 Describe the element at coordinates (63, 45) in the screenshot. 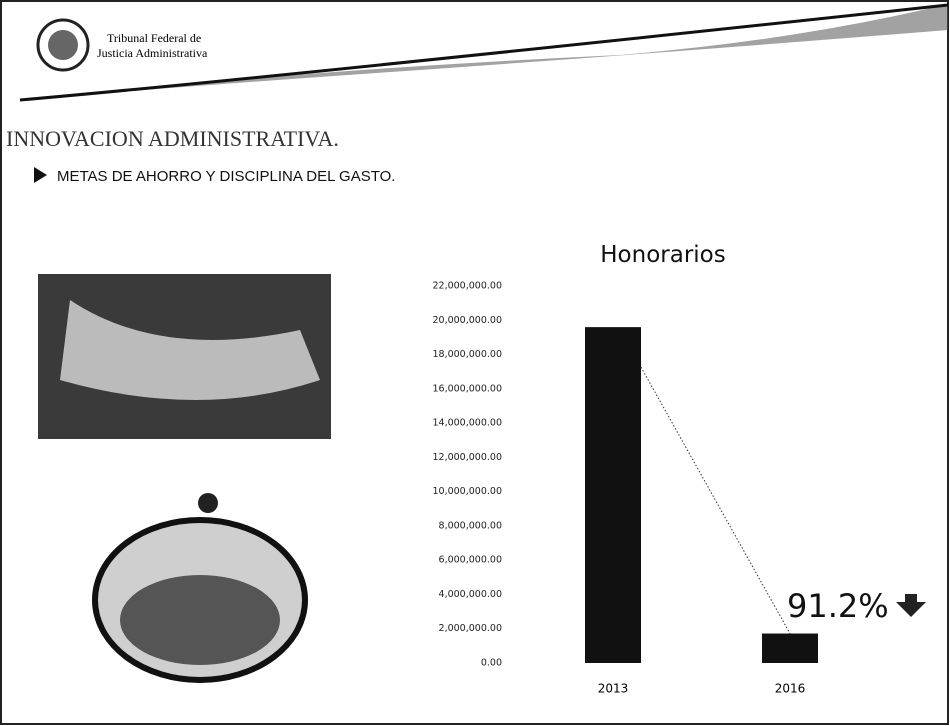

I see `logo-center` at that location.